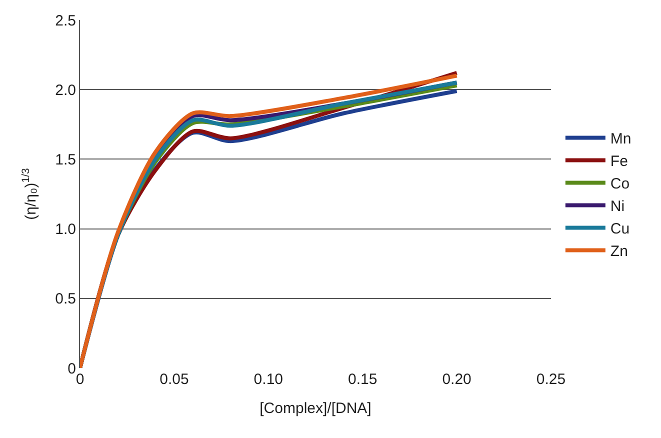 This screenshot has height=438, width=661. I want to click on legend-label: Fe, so click(619, 161).